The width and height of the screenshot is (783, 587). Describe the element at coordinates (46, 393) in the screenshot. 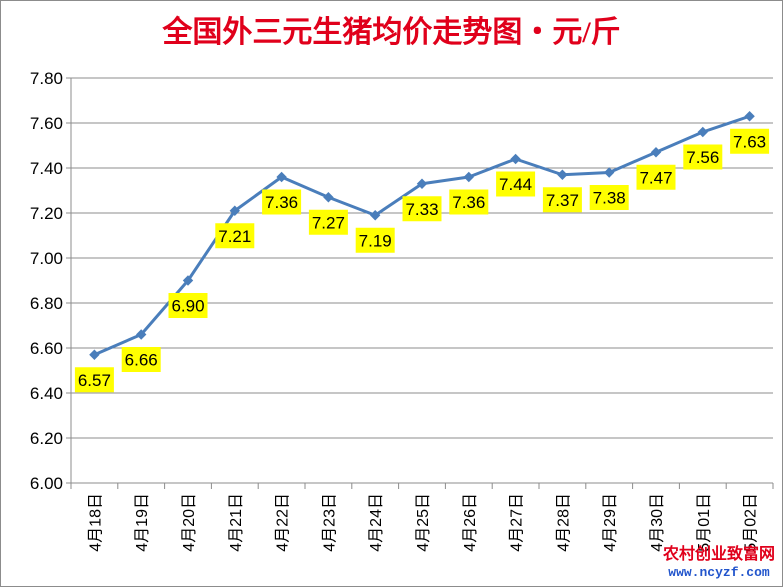

I see `y-tick-label: 6.40` at that location.